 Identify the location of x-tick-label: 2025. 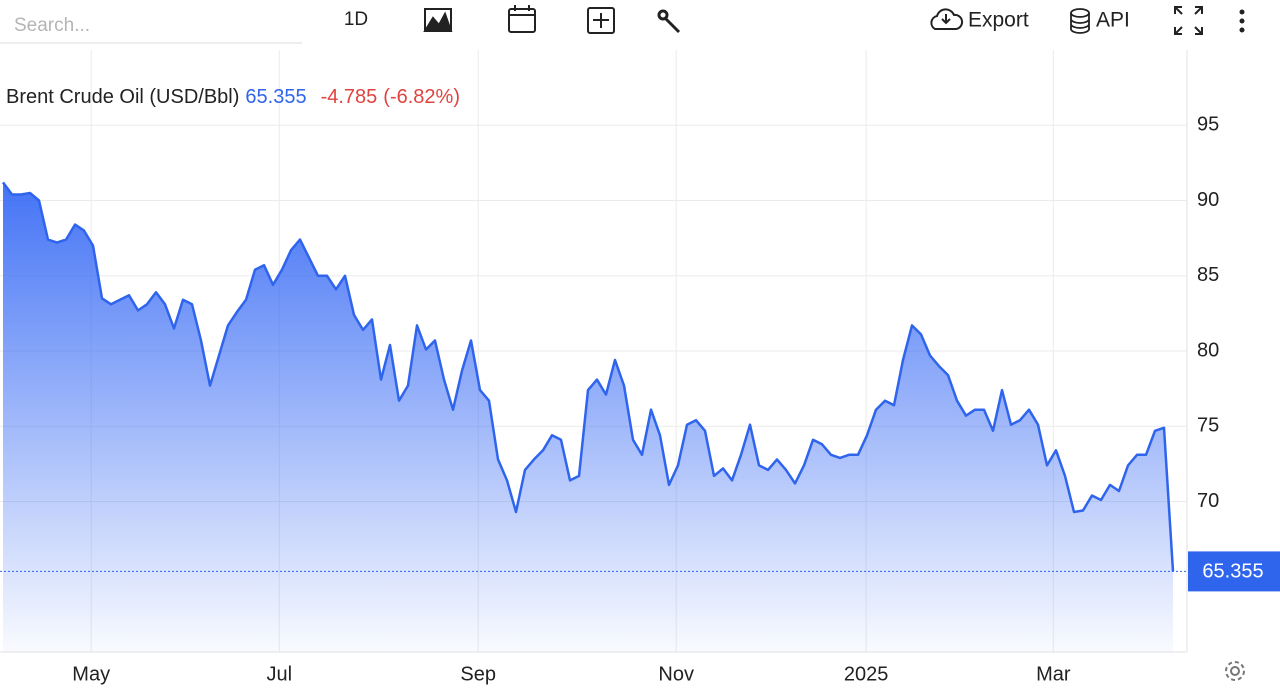
(866, 674).